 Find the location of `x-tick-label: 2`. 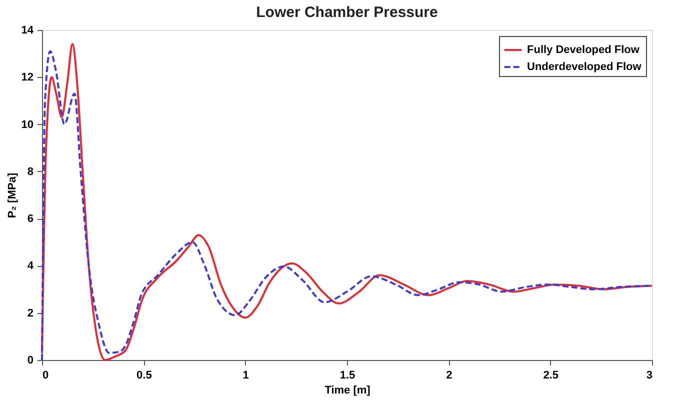

x-tick-label: 2 is located at coordinates (449, 376).